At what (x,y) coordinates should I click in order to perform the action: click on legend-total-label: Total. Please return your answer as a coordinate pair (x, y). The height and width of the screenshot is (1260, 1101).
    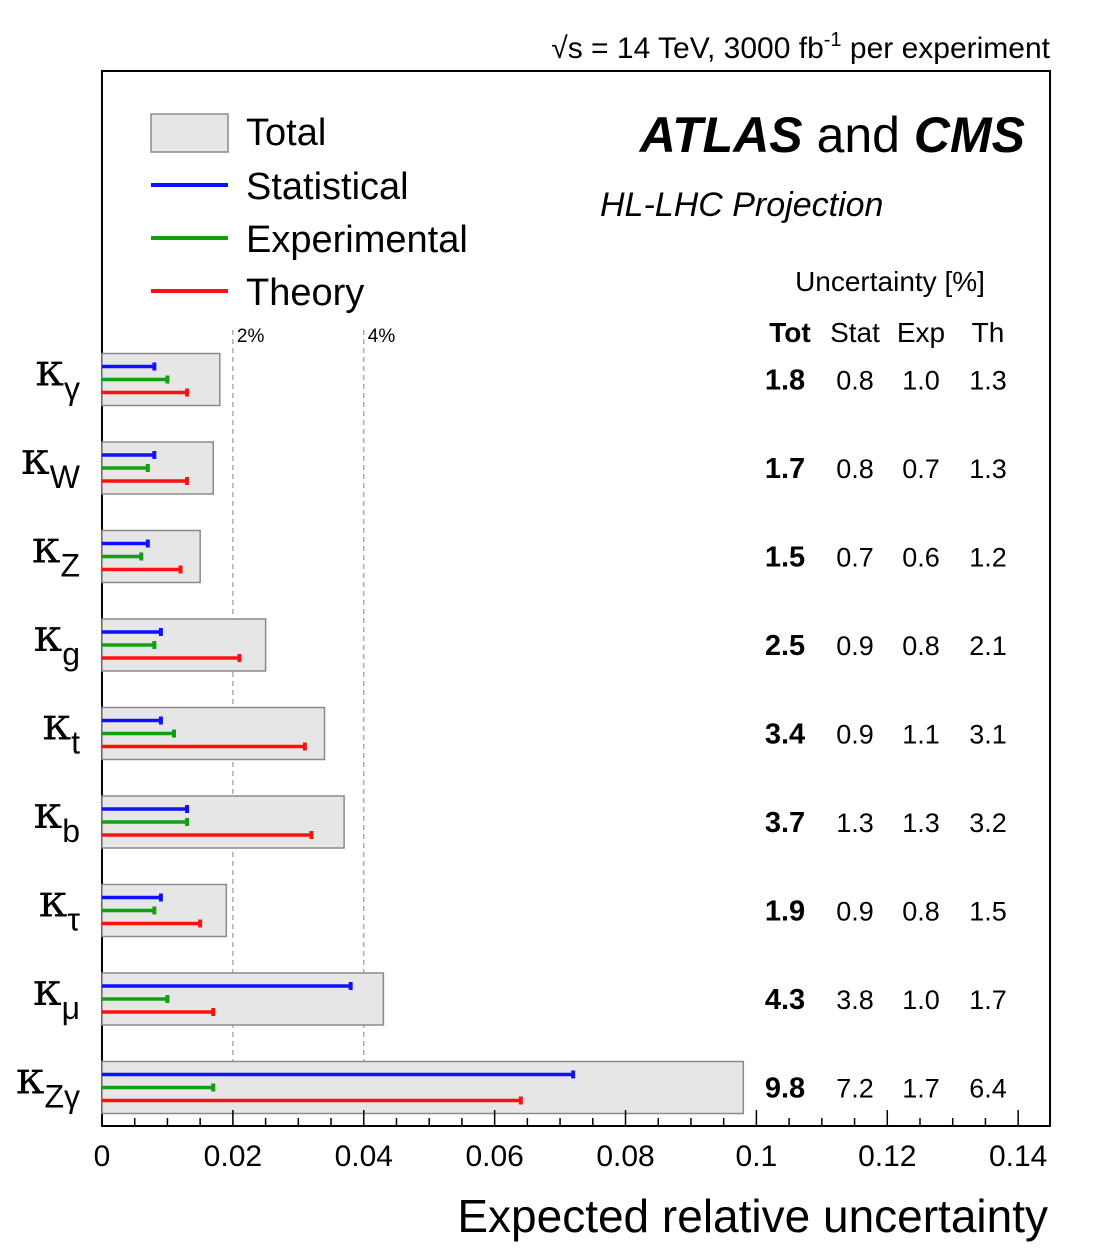
    Looking at the image, I should click on (286, 133).